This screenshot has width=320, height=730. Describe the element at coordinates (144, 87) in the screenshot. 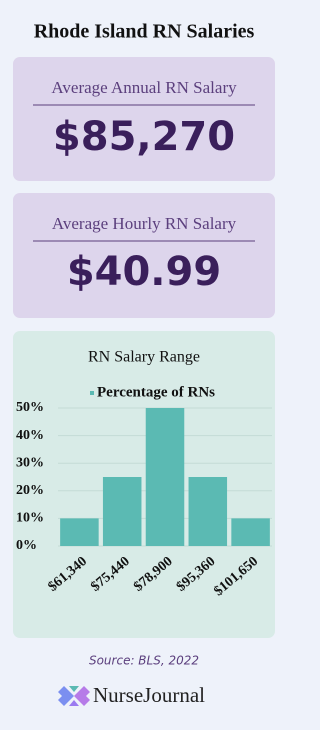

I see `card-label: Average Annual RN Salary` at that location.